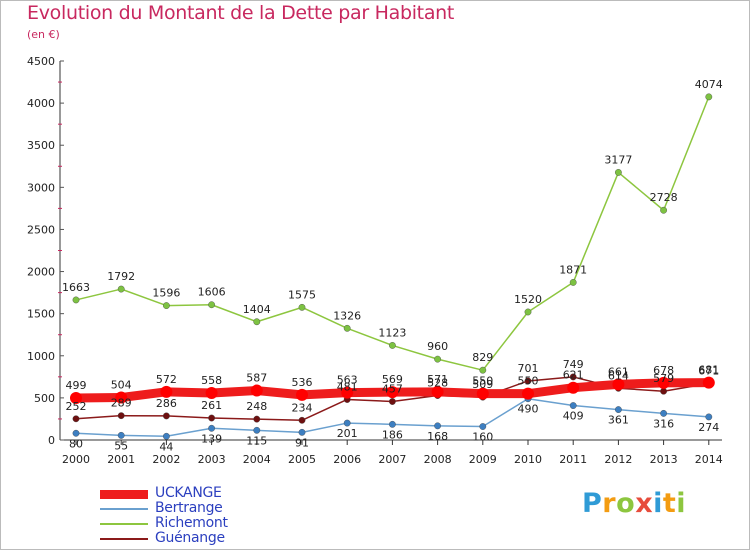 The image size is (750, 550). What do you see at coordinates (166, 403) in the screenshot?
I see `data-label-gunange: 286` at bounding box center [166, 403].